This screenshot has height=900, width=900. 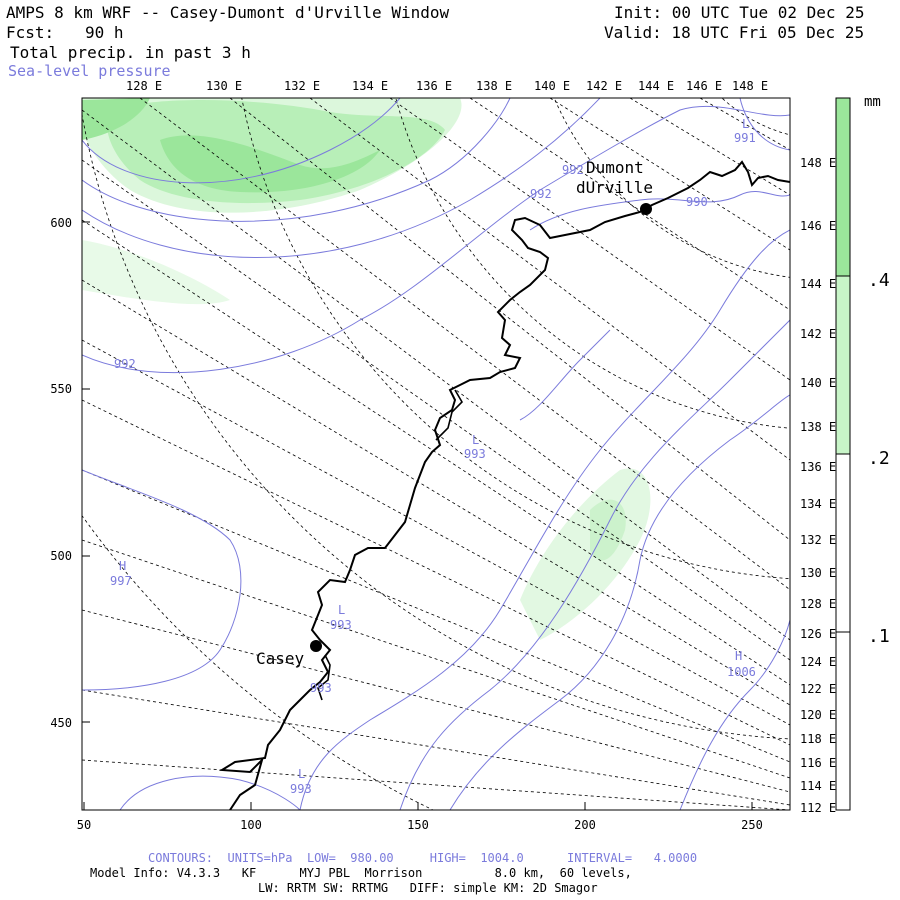 I want to click on colorbar-swatch-mid, so click(x=843, y=365).